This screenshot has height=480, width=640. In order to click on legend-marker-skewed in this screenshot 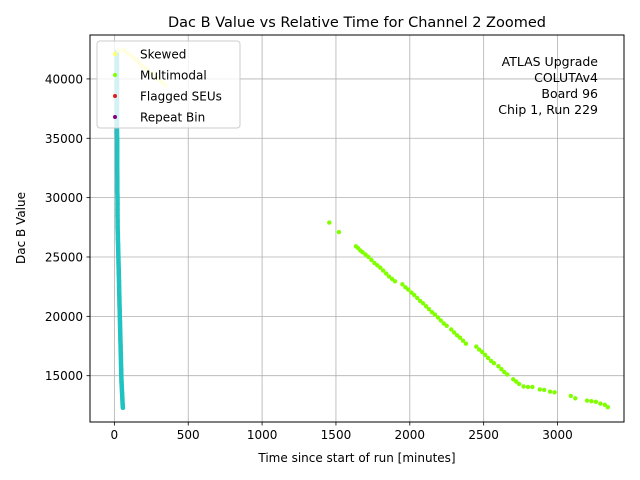, I will do `click(115, 54)`.